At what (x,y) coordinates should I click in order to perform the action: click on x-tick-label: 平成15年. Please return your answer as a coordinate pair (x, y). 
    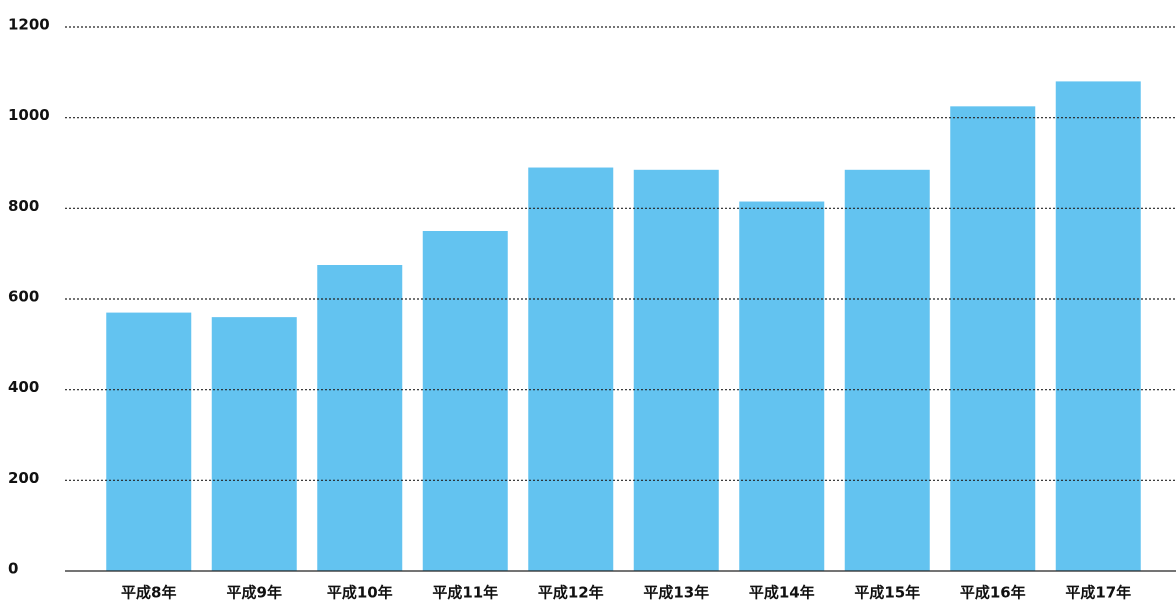
    Looking at the image, I should click on (887, 593).